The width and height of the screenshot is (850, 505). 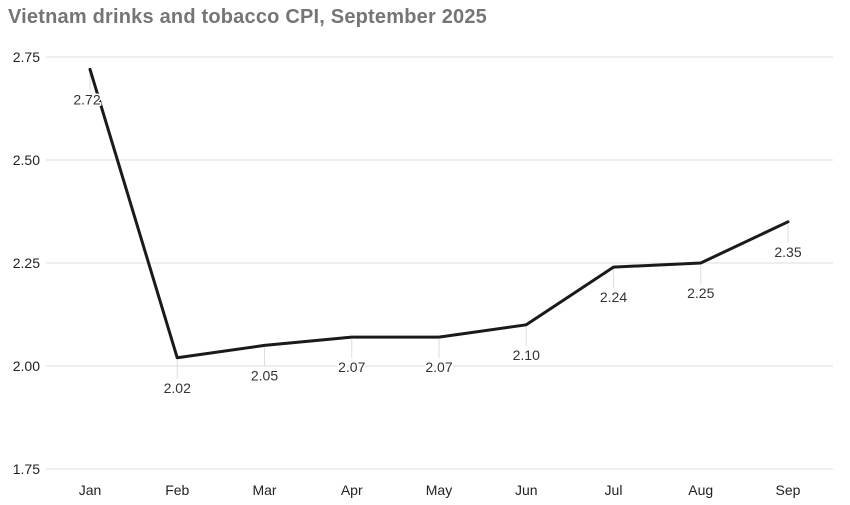 I want to click on data-point-label: 2.35, so click(x=787, y=252).